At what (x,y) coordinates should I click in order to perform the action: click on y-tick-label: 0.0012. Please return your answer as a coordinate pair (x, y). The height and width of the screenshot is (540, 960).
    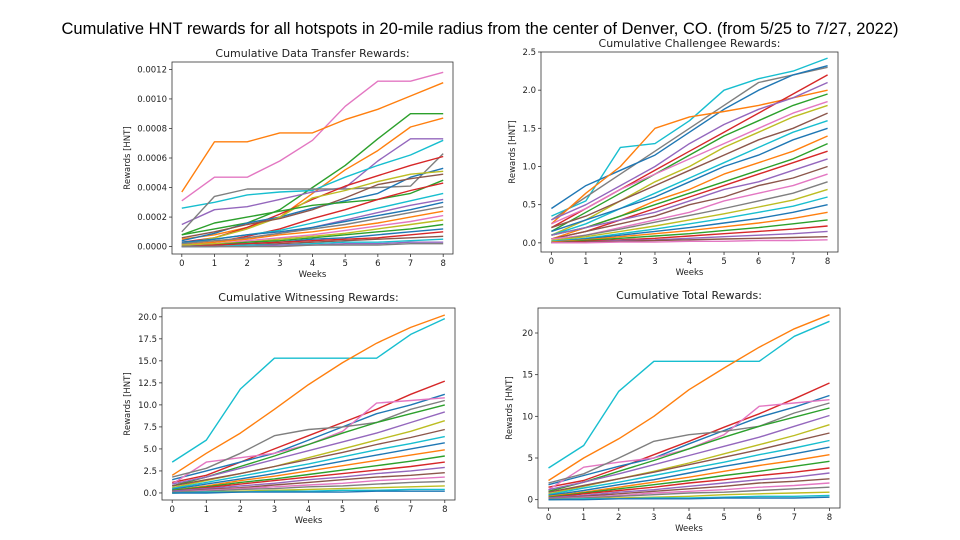
    Looking at the image, I should click on (152, 70).